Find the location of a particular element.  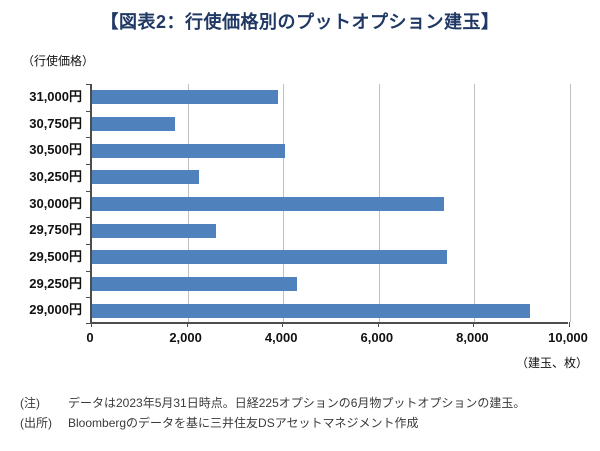

category-label: 29,000円 is located at coordinates (55, 310).